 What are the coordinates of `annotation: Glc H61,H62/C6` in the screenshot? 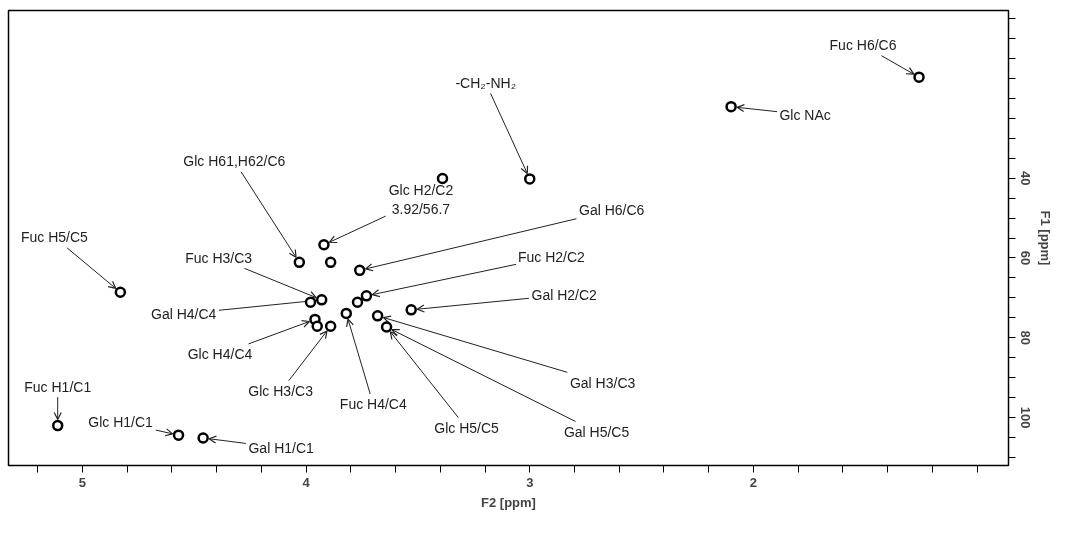 It's located at (234, 161).